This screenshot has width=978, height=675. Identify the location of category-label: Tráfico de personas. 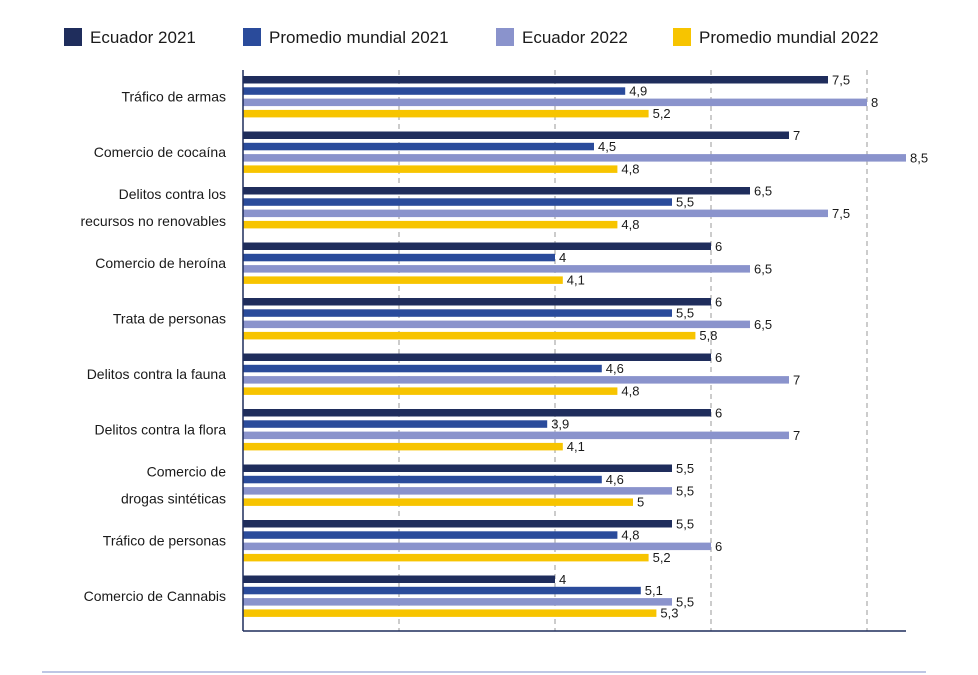
(164, 541).